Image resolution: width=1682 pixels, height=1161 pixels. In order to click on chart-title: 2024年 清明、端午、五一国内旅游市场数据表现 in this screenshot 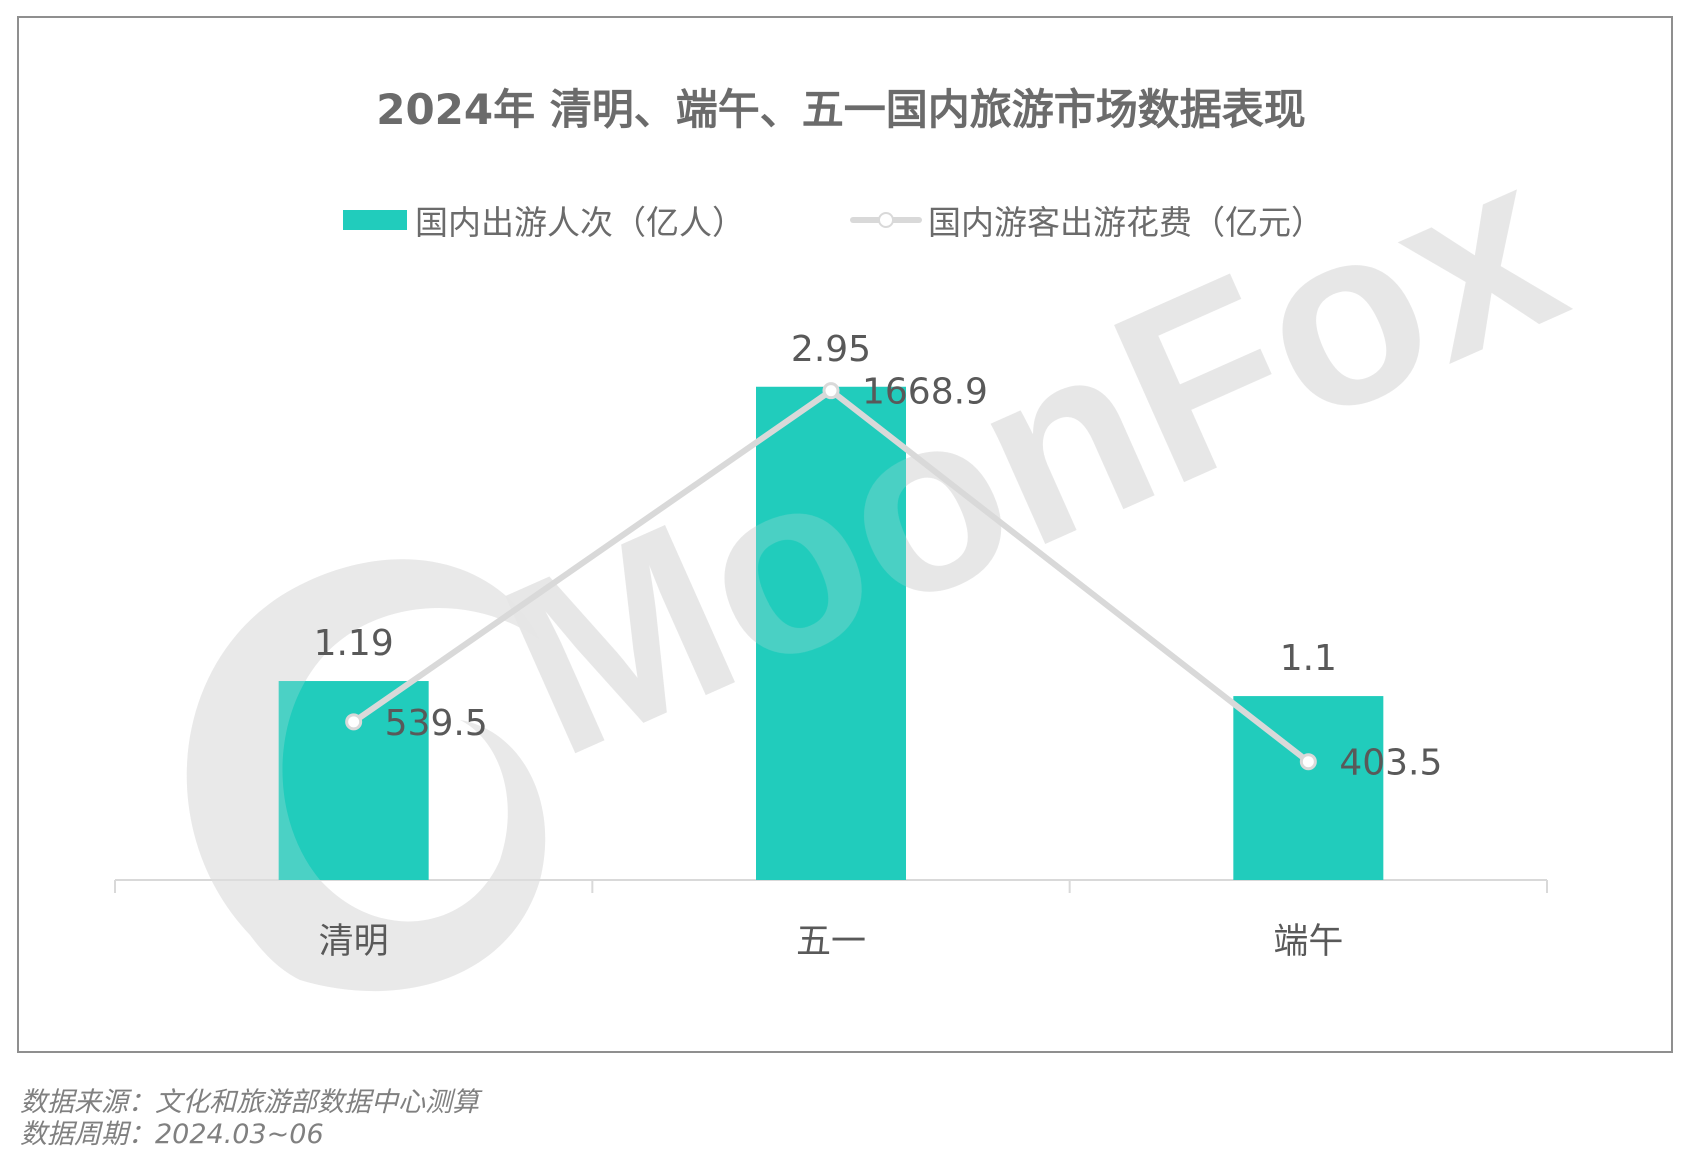, I will do `click(841, 109)`.